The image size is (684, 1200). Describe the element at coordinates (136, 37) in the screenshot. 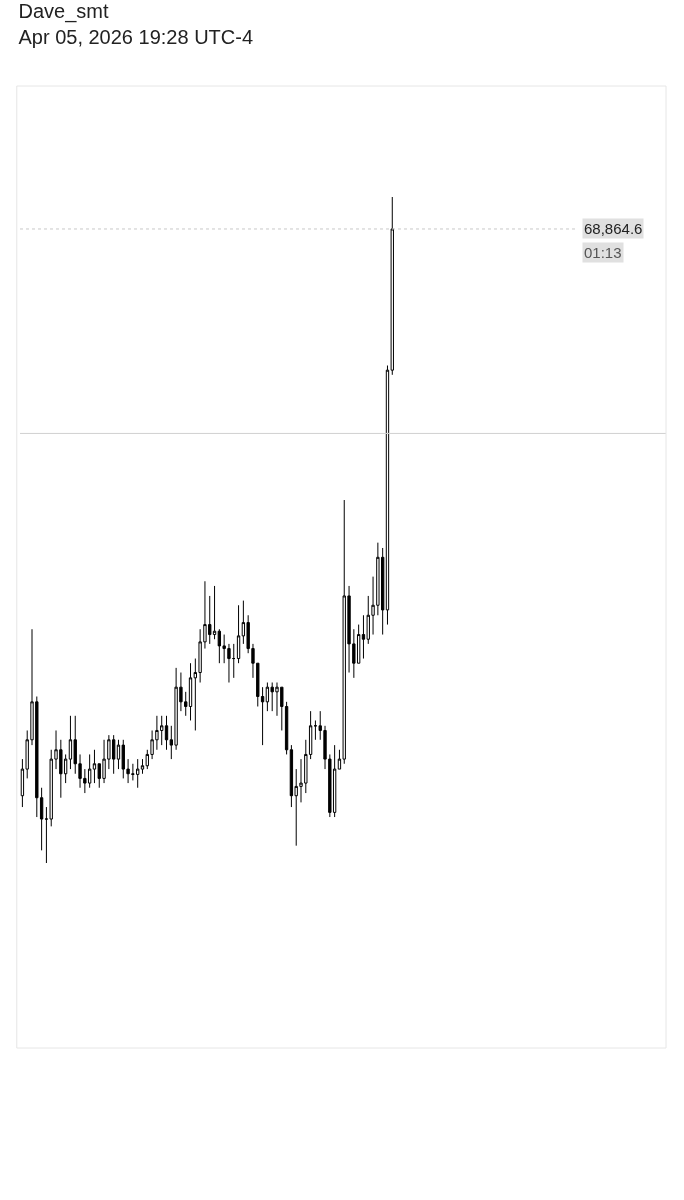

I see `chart-subtitle: Apr 05, 2026 19:28 UTC-4` at that location.